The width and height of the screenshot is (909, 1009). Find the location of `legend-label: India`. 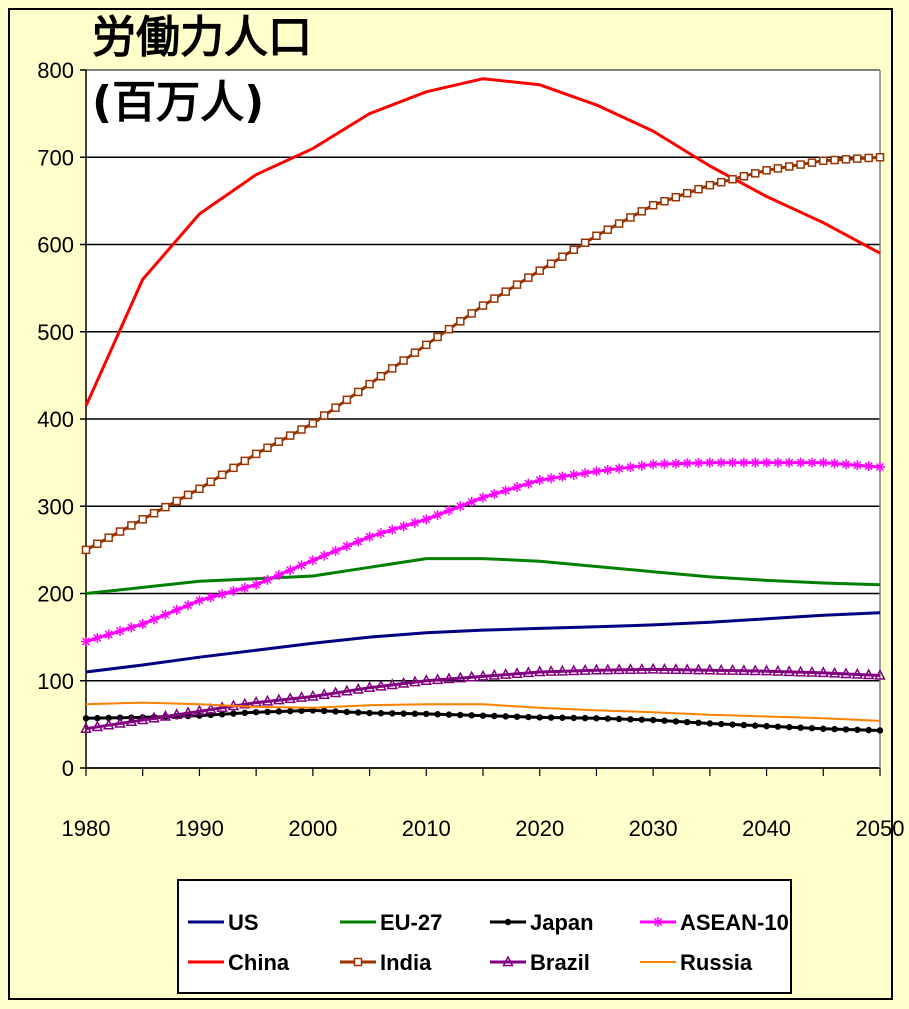

legend-label: India is located at coordinates (406, 962).